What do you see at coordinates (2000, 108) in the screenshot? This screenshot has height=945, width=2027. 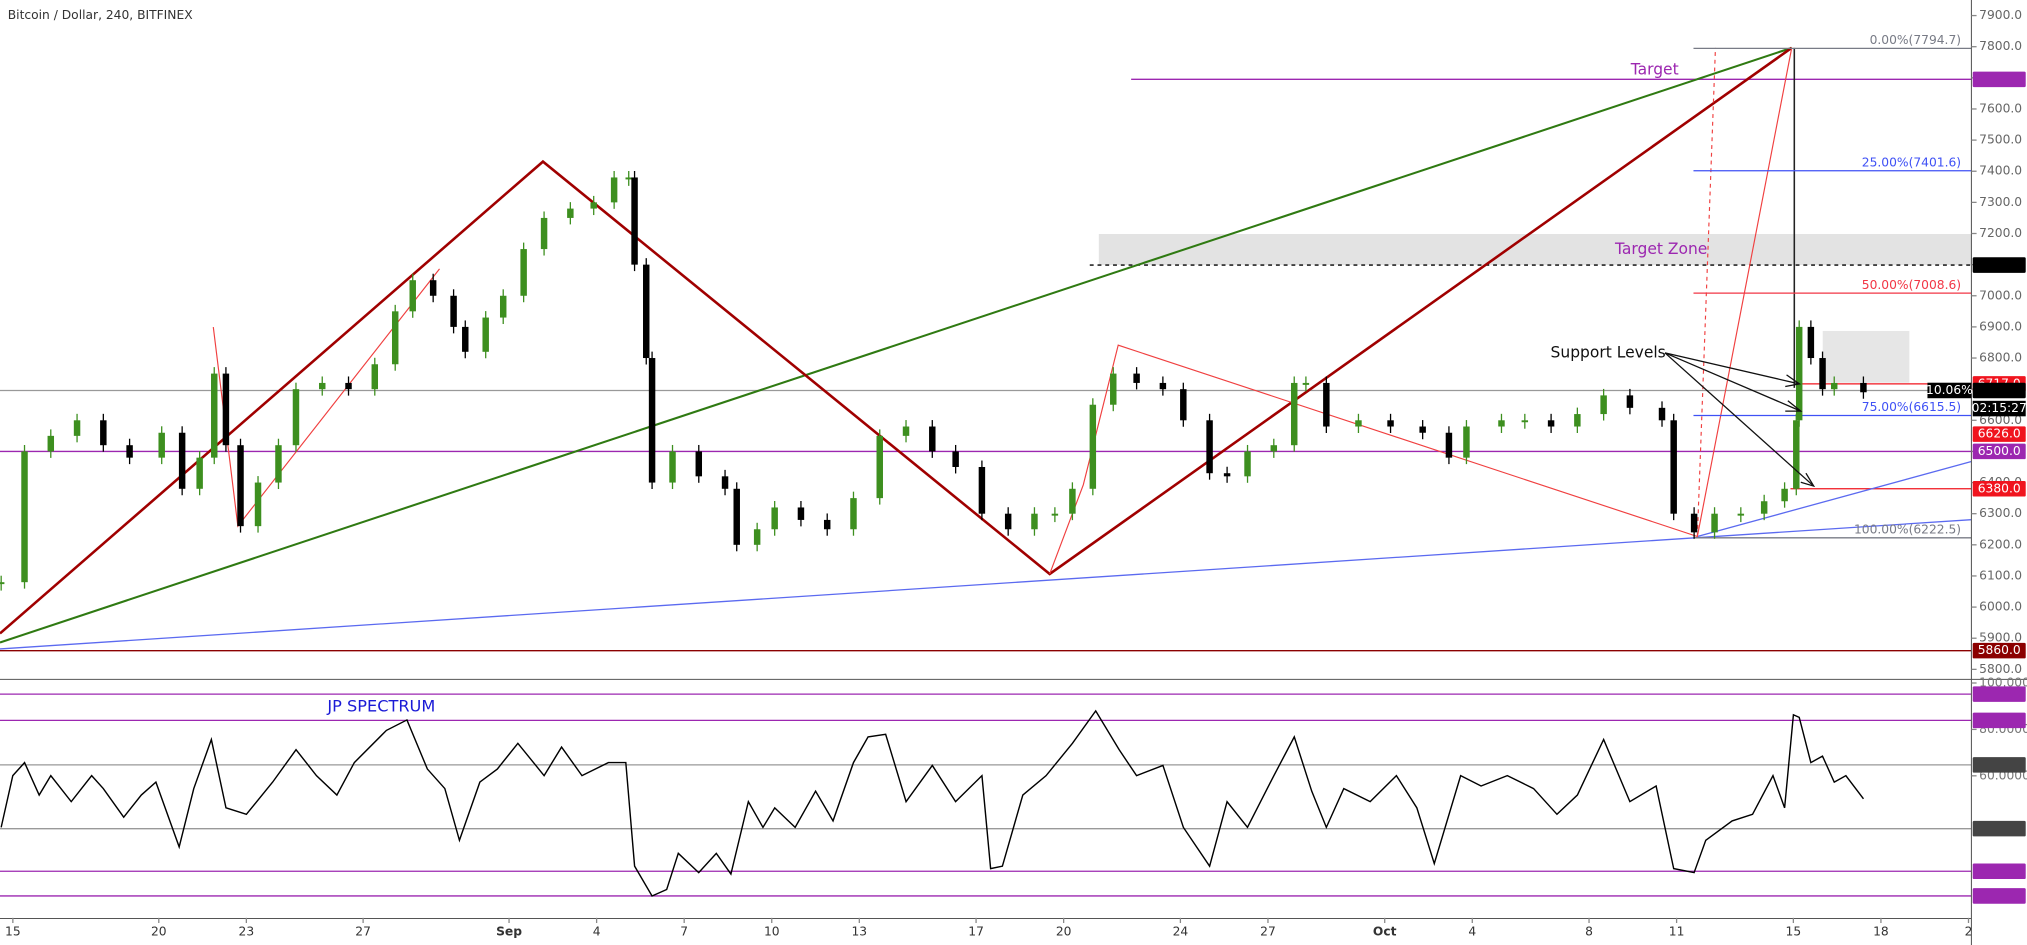 I see `y-tick-label: 7600.0` at bounding box center [2000, 108].